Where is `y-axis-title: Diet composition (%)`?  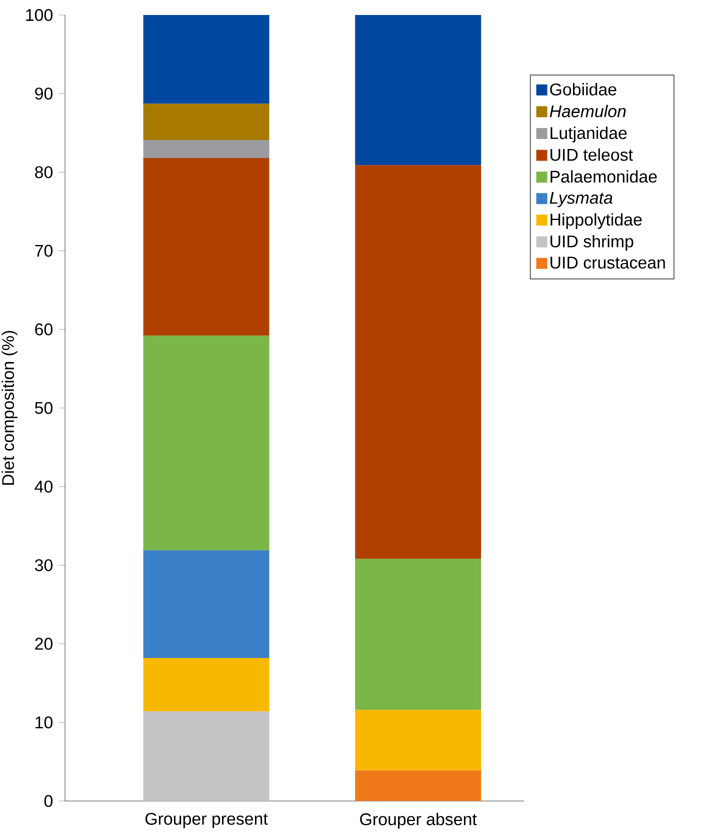 y-axis-title: Diet composition (%) is located at coordinates (10, 407).